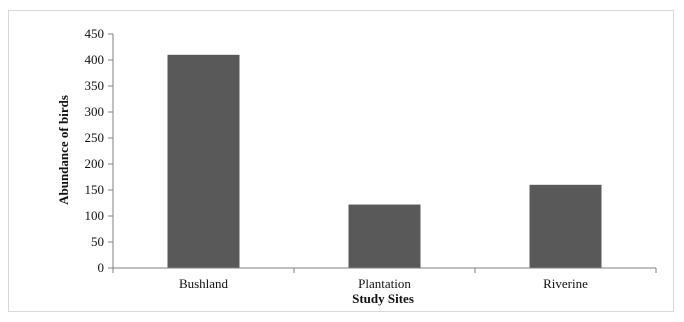 Image resolution: width=684 pixels, height=322 pixels. What do you see at coordinates (101, 267) in the screenshot?
I see `y-tick-label-0: 0` at bounding box center [101, 267].